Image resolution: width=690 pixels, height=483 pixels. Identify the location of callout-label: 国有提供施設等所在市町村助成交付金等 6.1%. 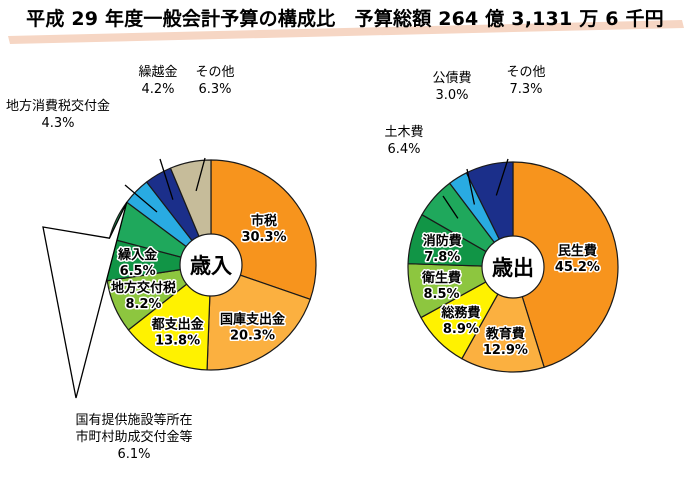
(133, 437).